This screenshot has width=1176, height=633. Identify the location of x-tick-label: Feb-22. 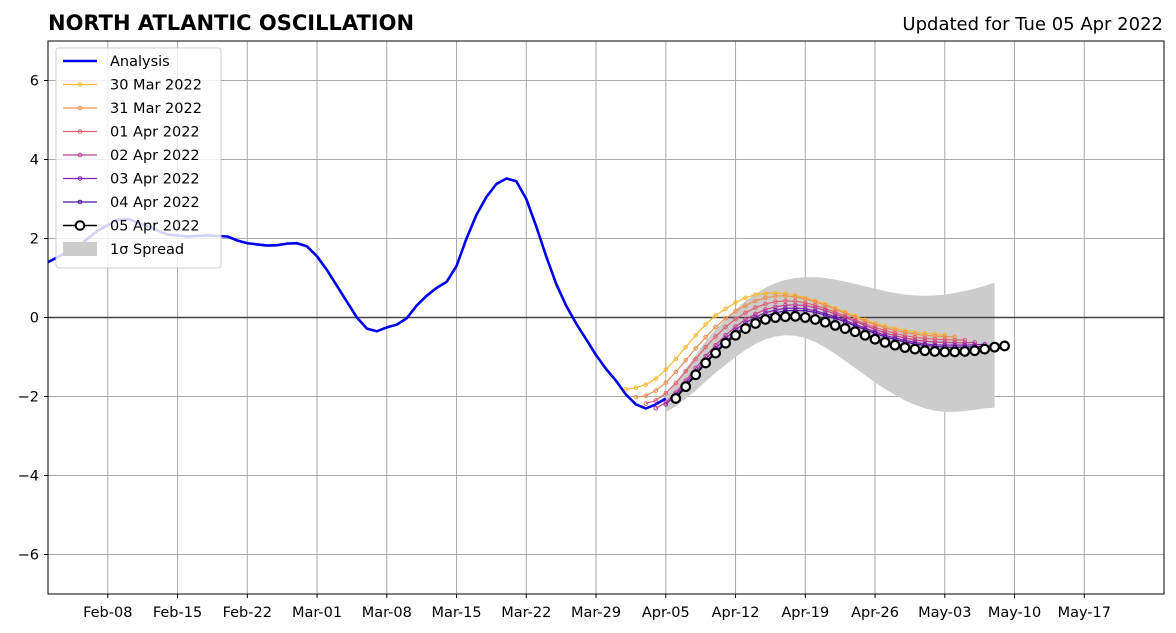
(247, 613).